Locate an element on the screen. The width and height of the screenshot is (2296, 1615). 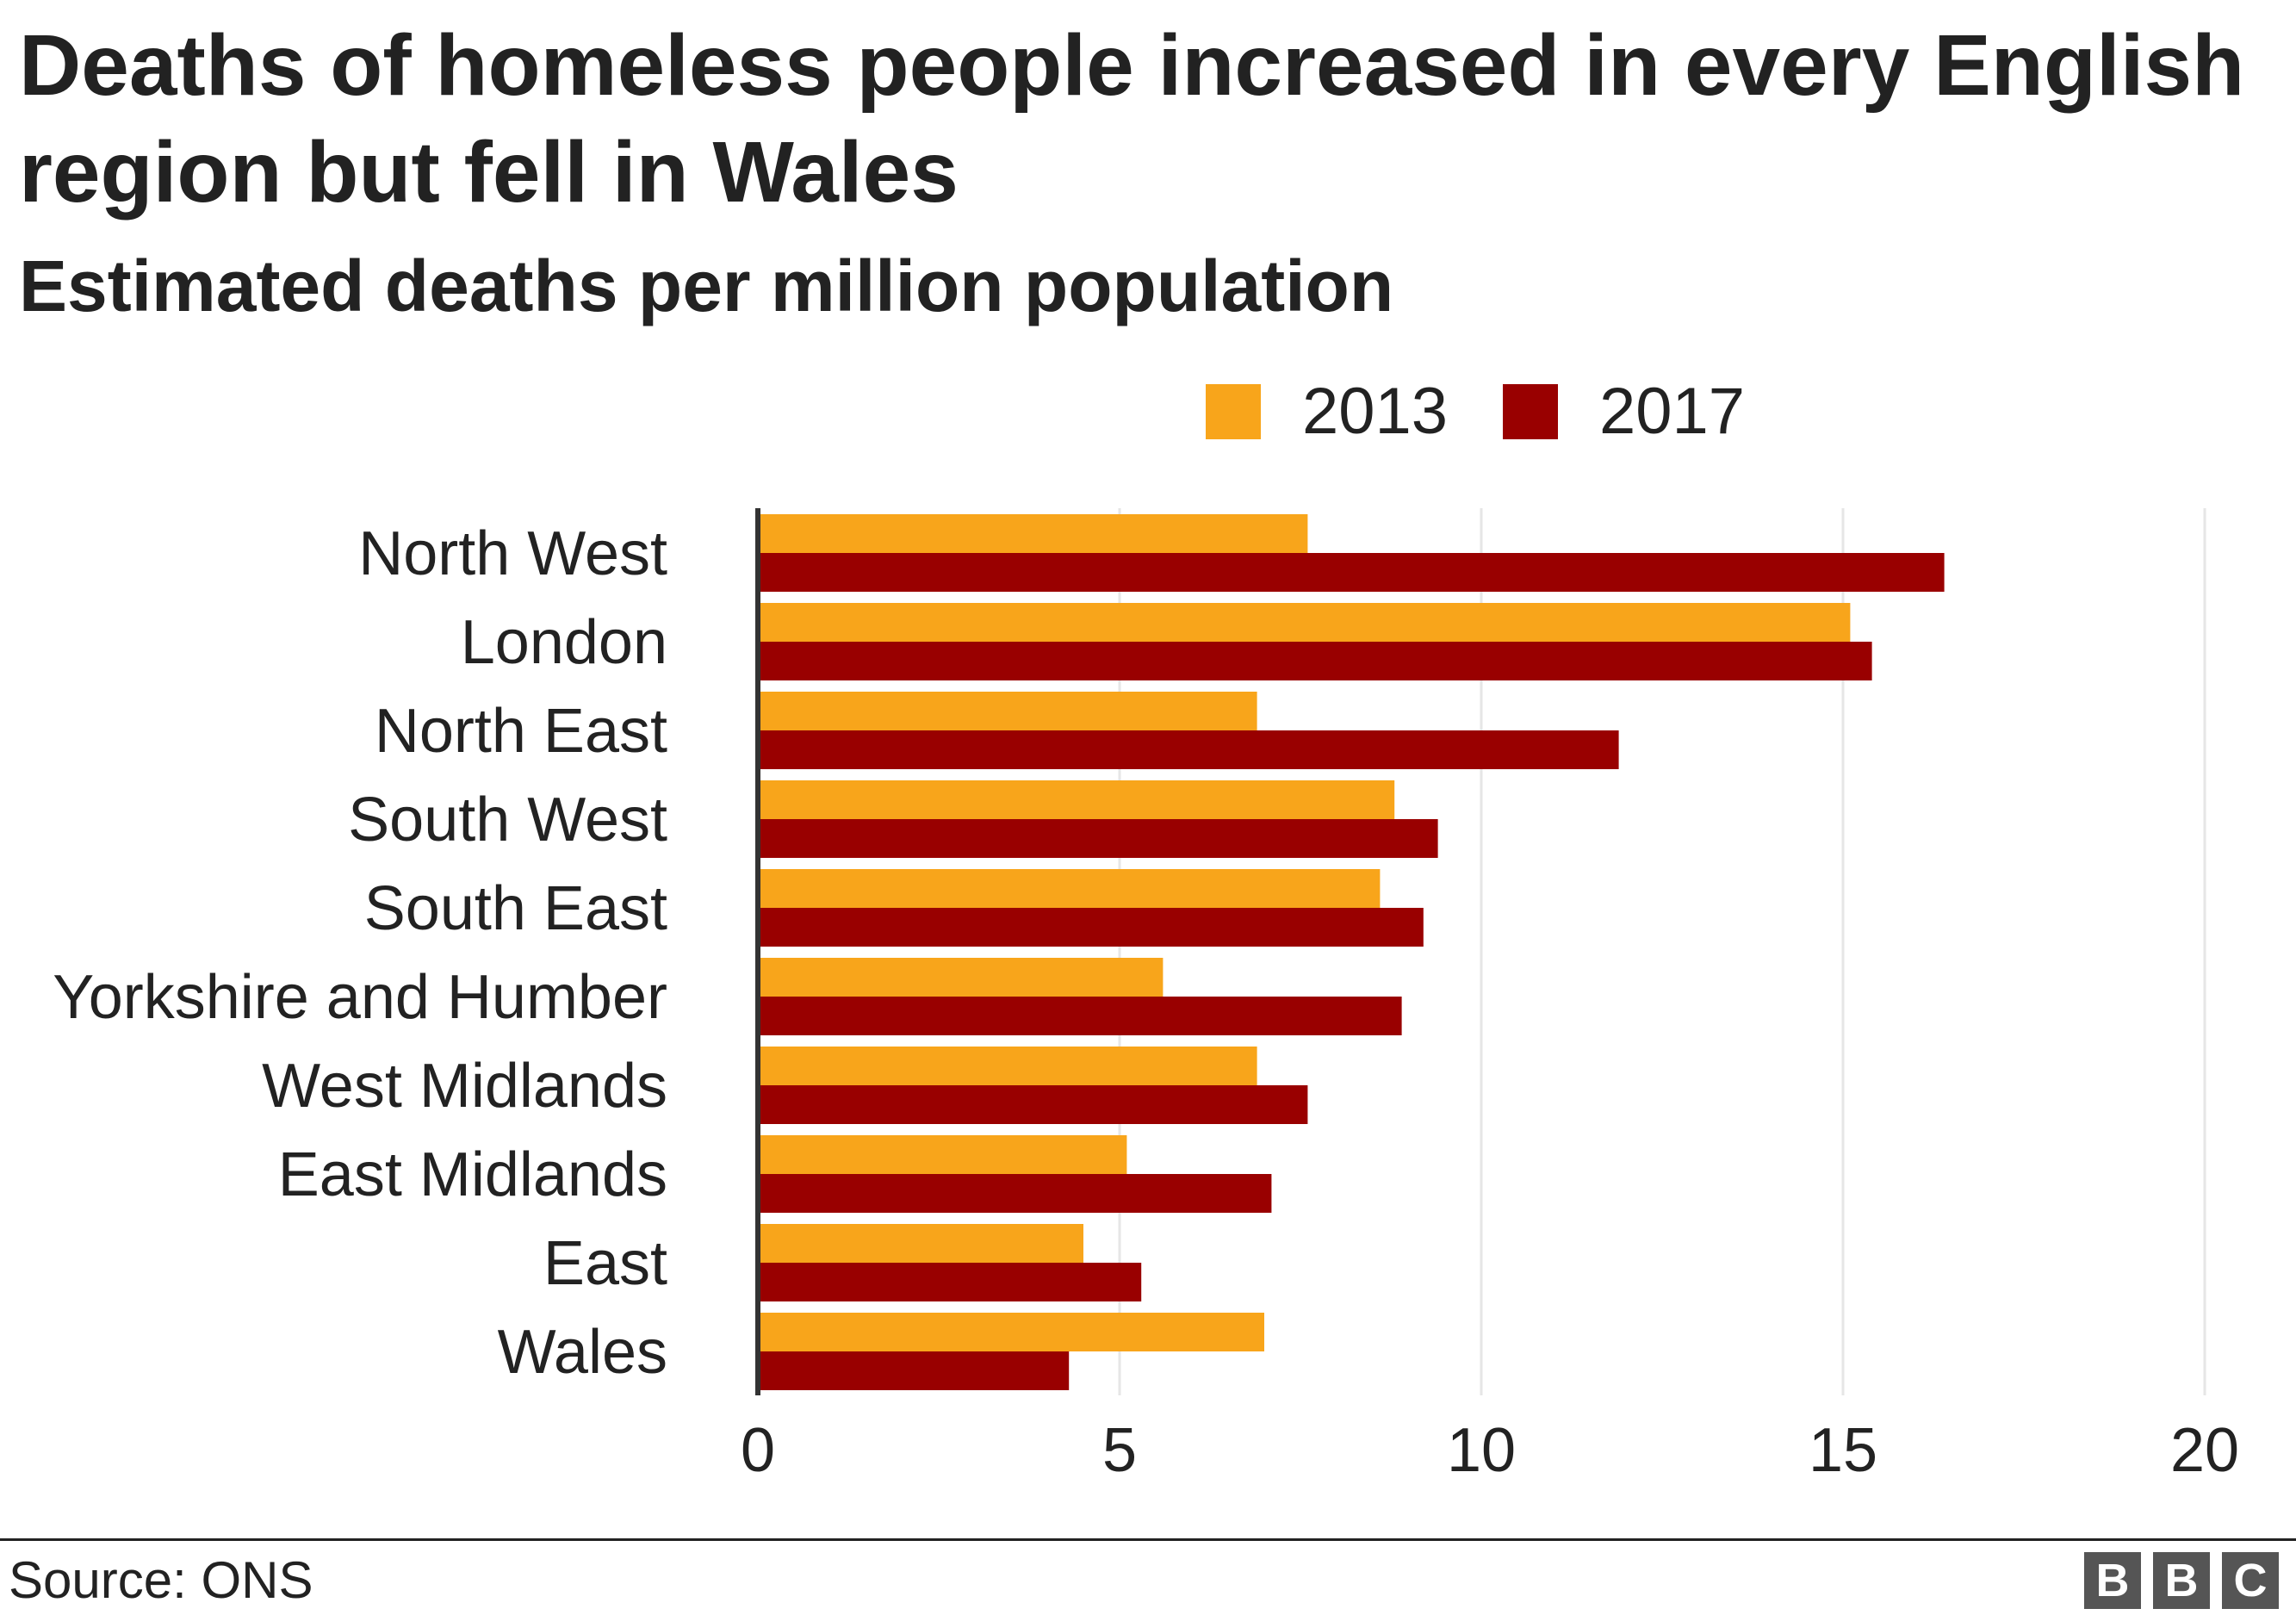
x-tick-label: 10 is located at coordinates (1481, 1450).